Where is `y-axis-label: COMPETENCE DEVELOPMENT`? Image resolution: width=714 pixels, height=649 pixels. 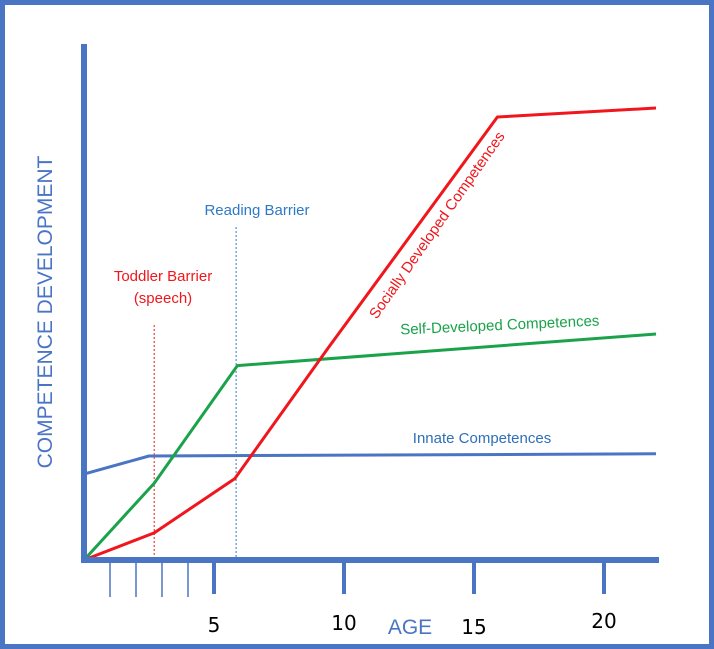 y-axis-label: COMPETENCE DEVELOPMENT is located at coordinates (45, 311).